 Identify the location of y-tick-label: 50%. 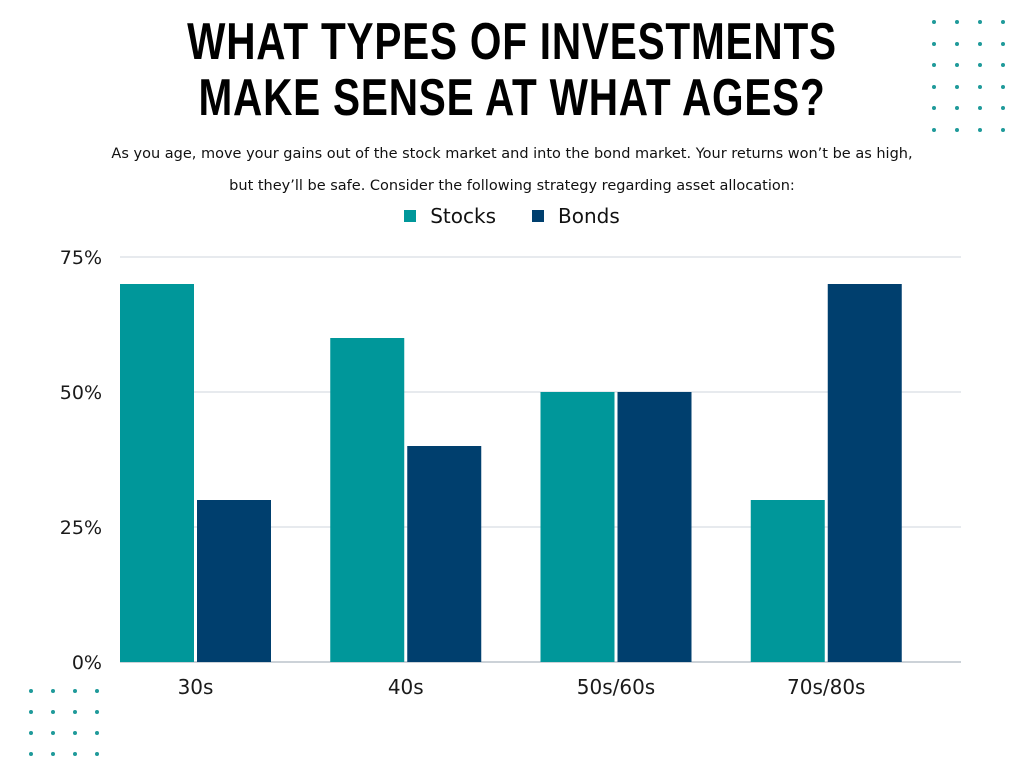
(81, 393).